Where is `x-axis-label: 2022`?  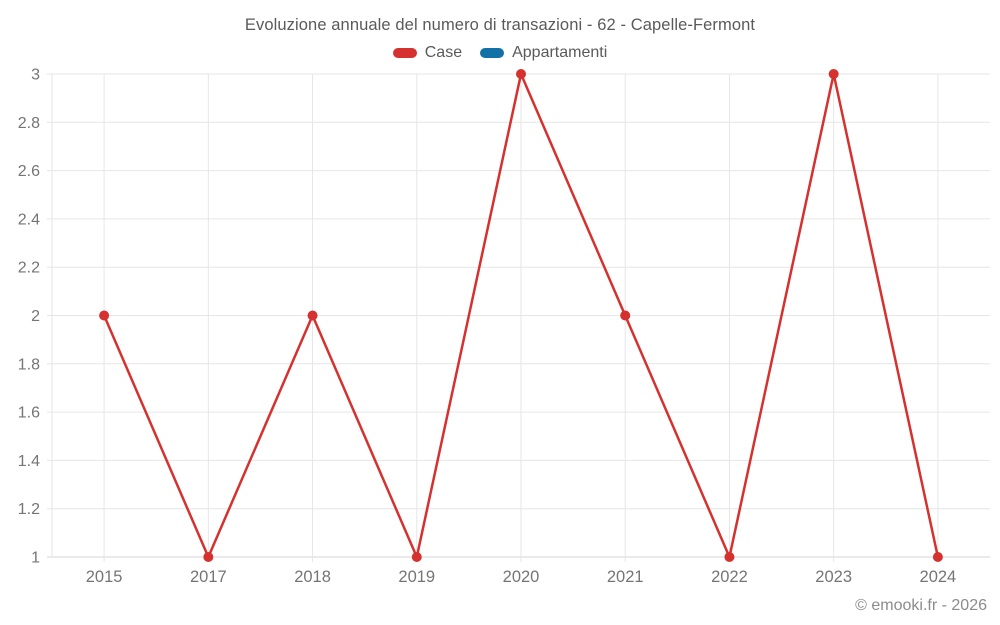 x-axis-label: 2022 is located at coordinates (729, 577).